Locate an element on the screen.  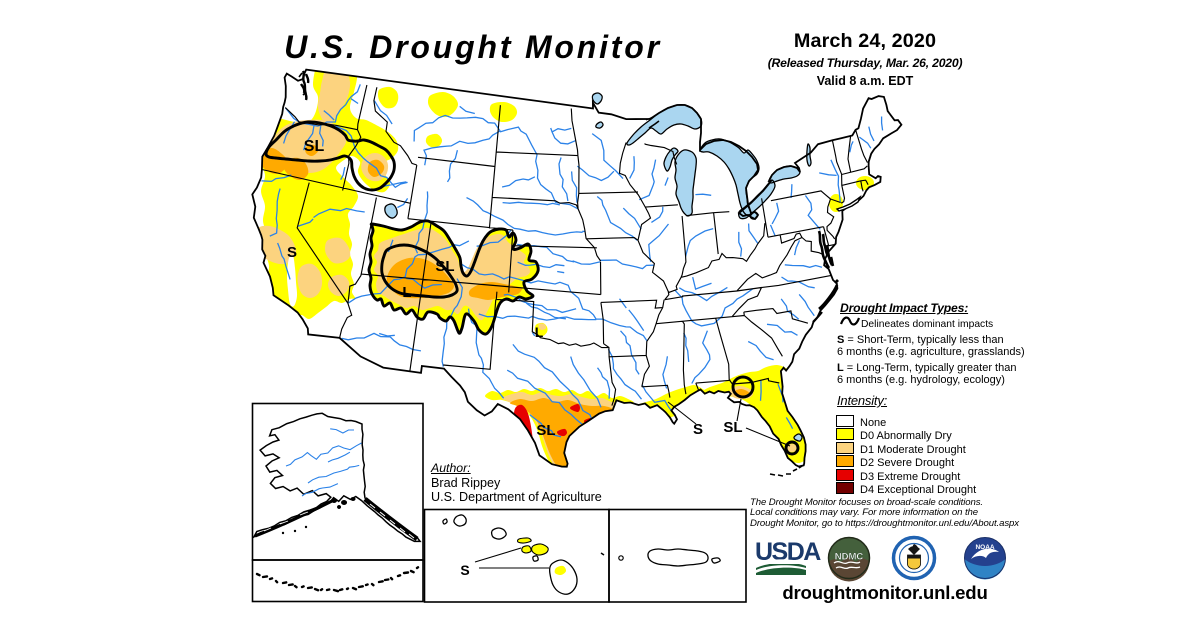
svg-text: NDMC is located at coordinates (849, 557).